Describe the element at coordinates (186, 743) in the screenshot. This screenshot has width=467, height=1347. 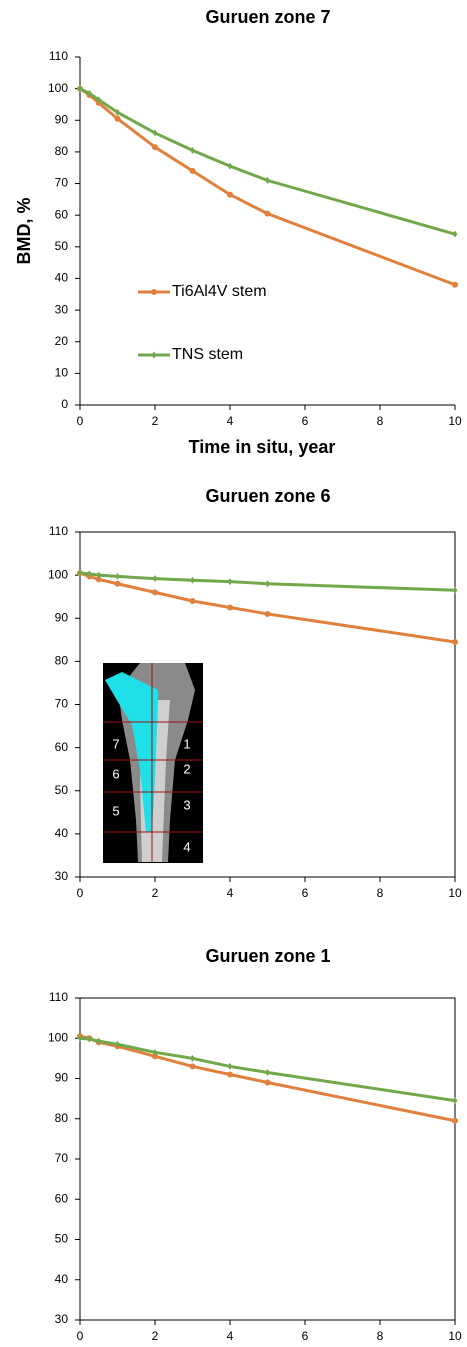
I see `zone-label: 1` at that location.